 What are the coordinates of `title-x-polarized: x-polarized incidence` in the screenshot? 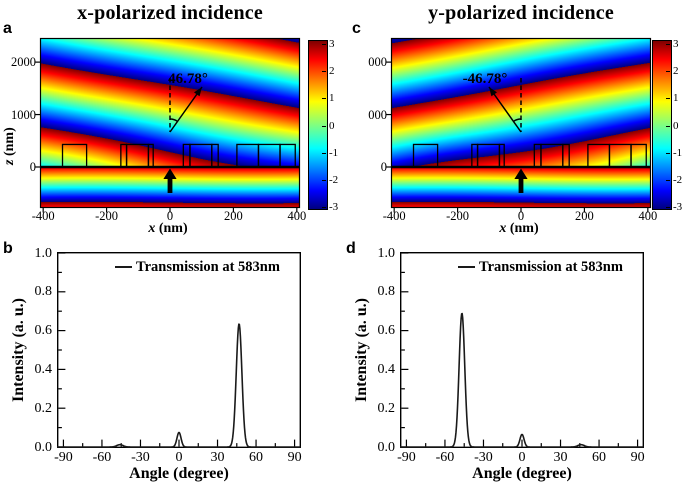 It's located at (170, 13).